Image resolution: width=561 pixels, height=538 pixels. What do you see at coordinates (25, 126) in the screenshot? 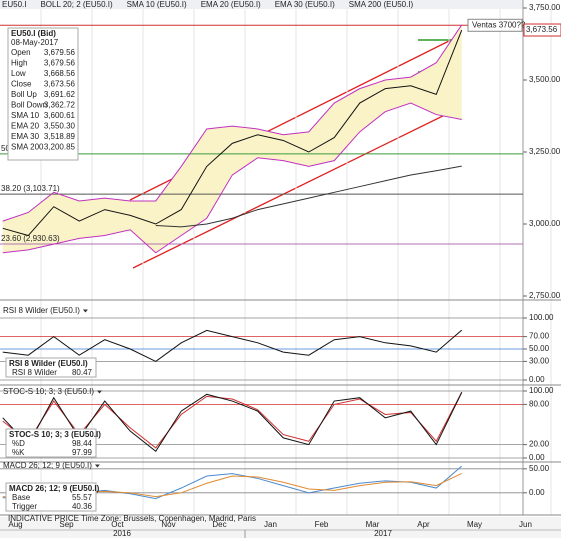
I see `info-label: EMA 20` at bounding box center [25, 126].